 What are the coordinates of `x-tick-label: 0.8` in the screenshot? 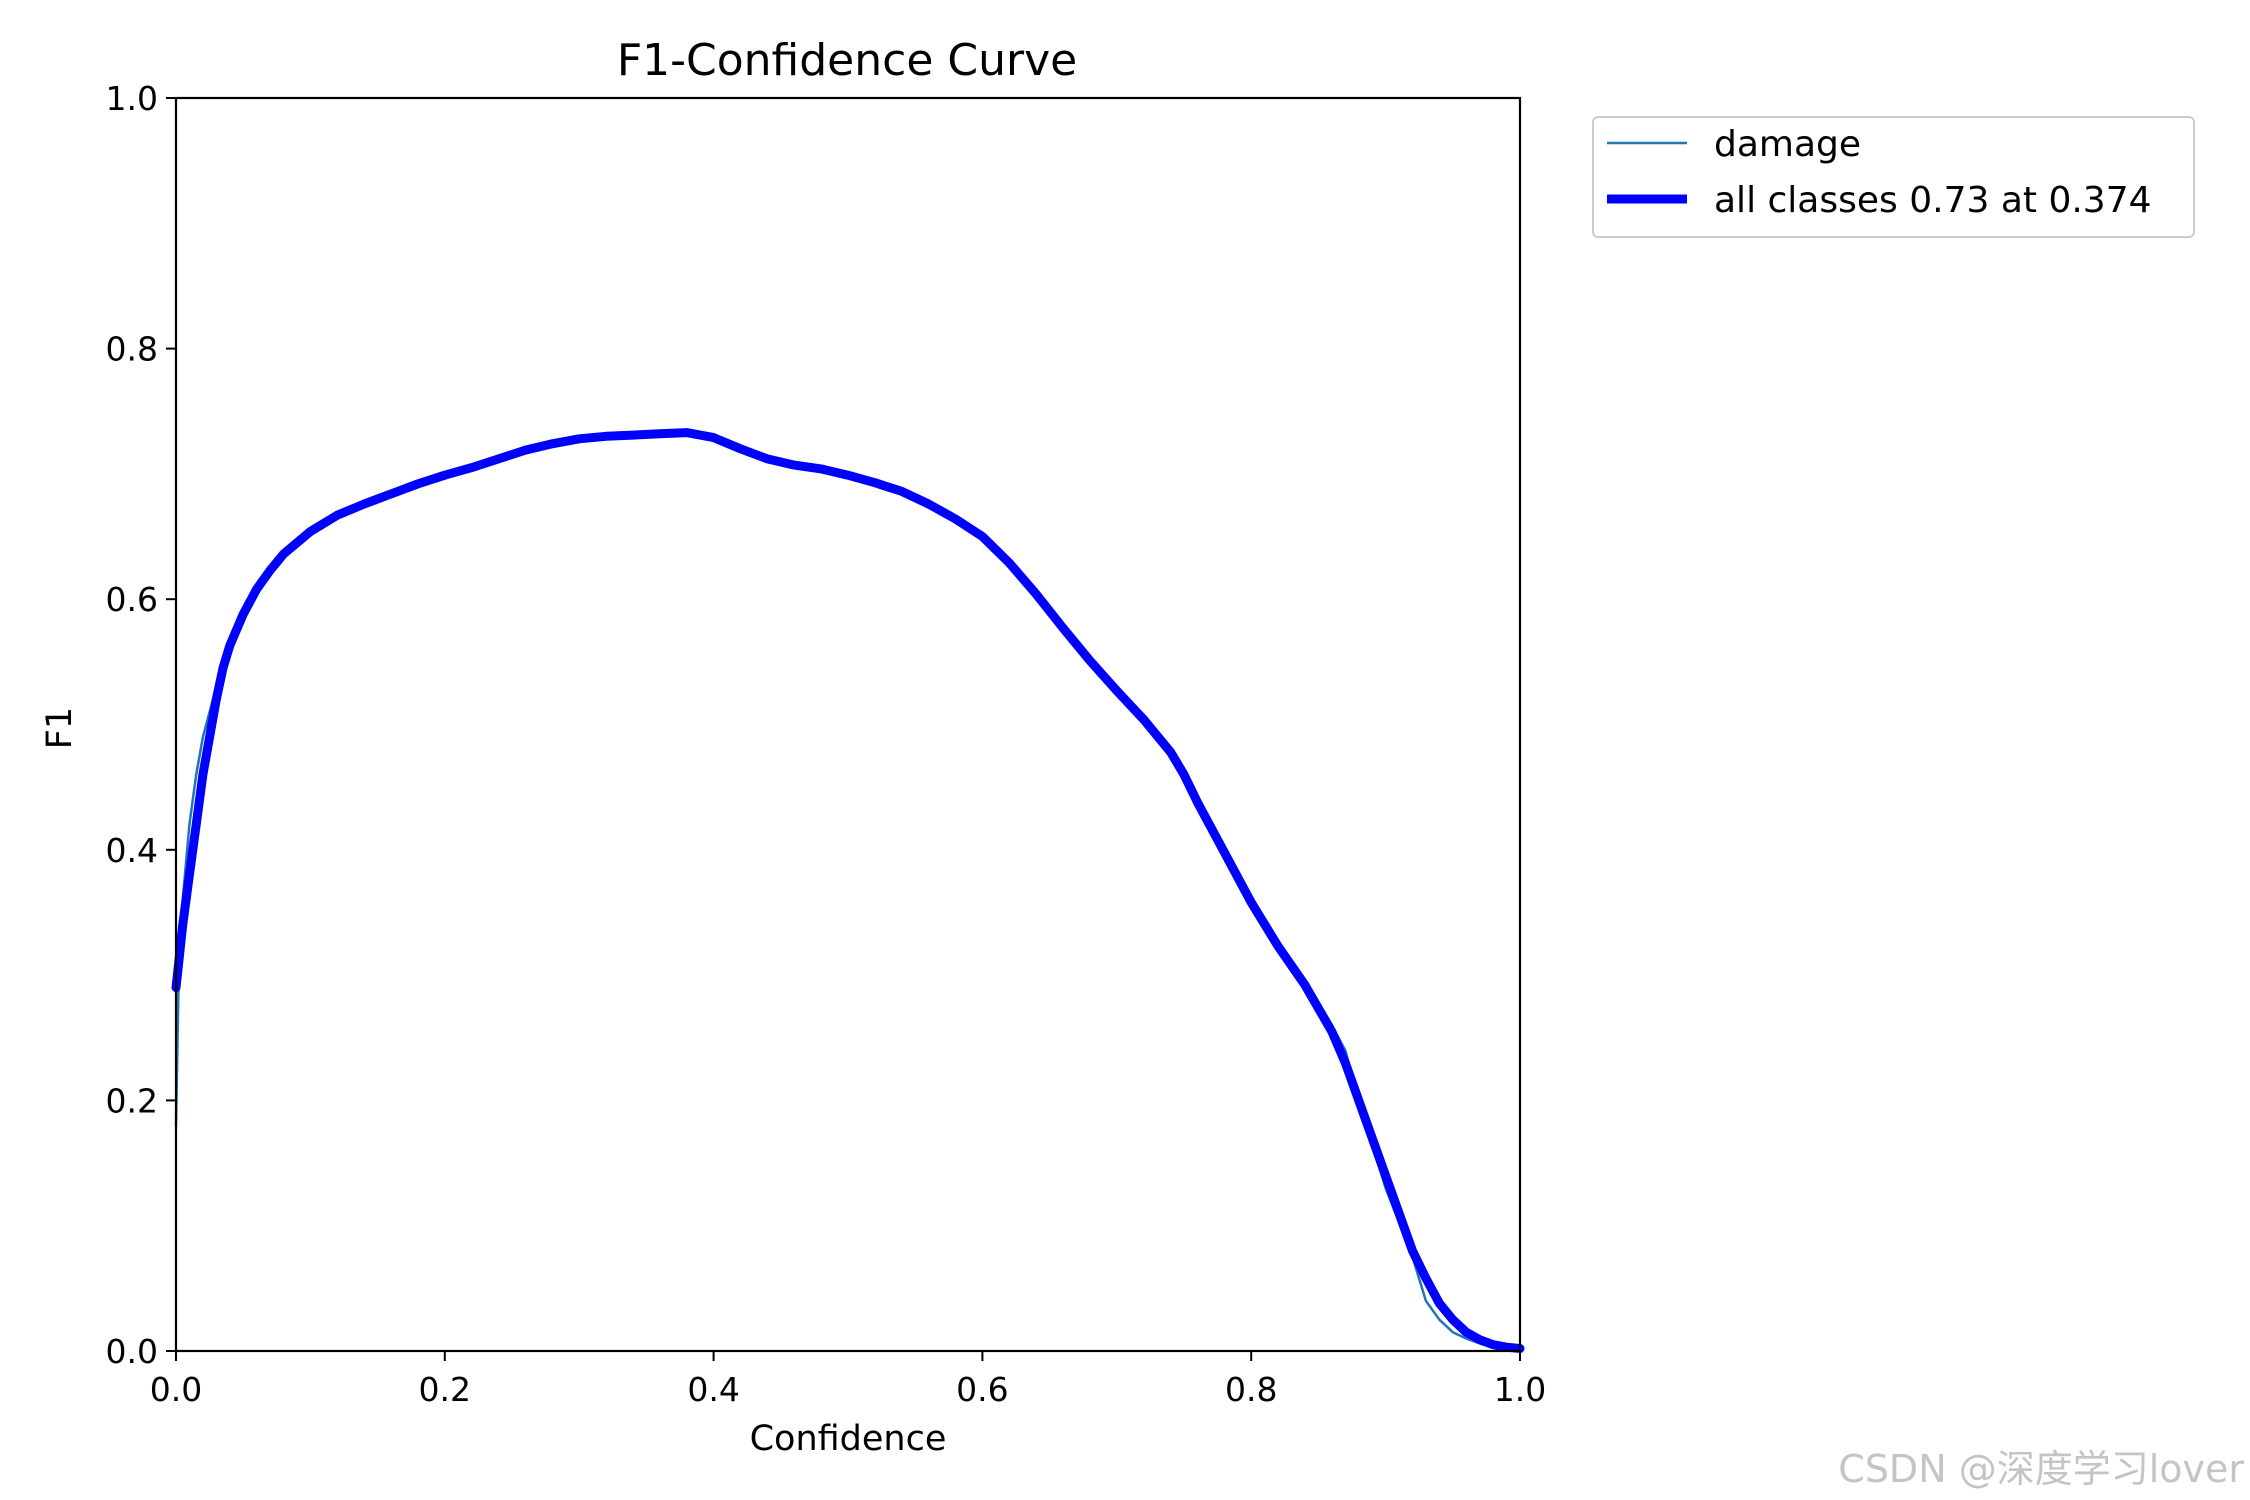 It's located at (1251, 1389).